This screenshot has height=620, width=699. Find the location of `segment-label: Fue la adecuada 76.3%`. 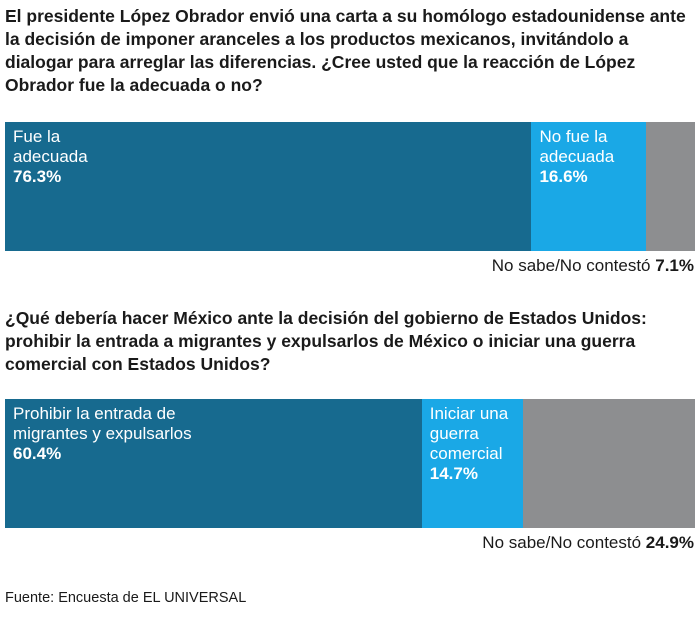

segment-label: Fue la adecuada 76.3% is located at coordinates (68, 157).